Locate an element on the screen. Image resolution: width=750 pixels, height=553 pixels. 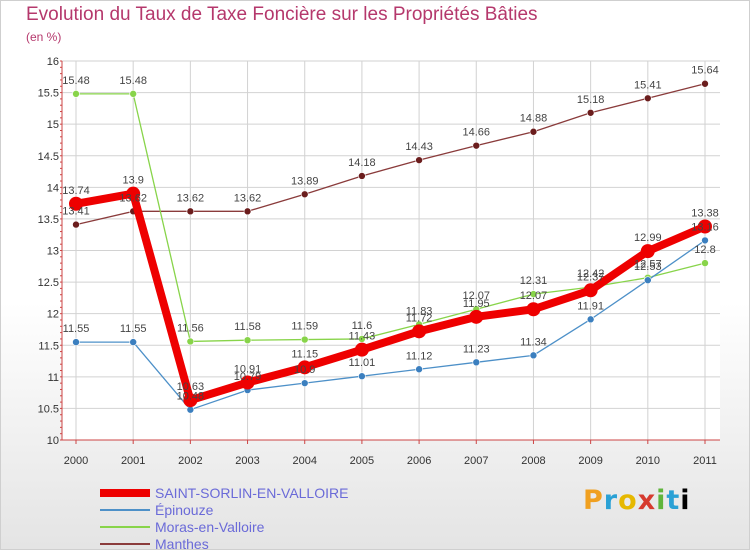
data-label-0: 13.9 is located at coordinates (132, 181).